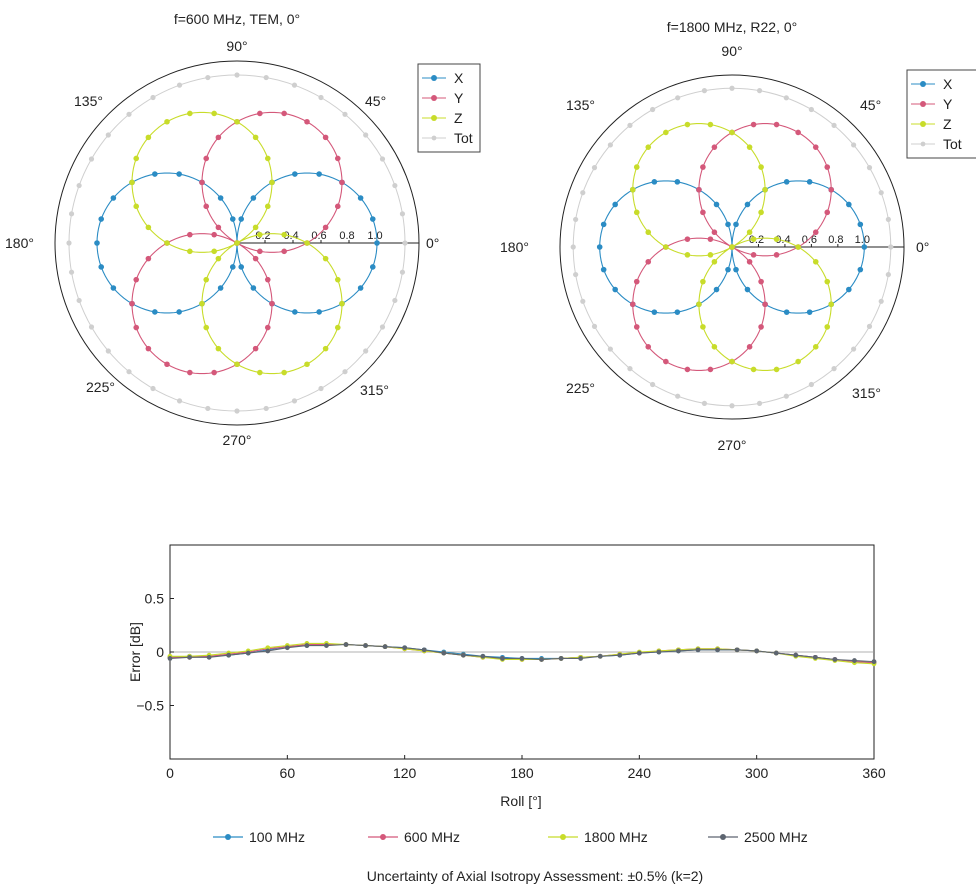 The height and width of the screenshot is (891, 976). What do you see at coordinates (170, 773) in the screenshot?
I see `x-tick-label: 0` at bounding box center [170, 773].